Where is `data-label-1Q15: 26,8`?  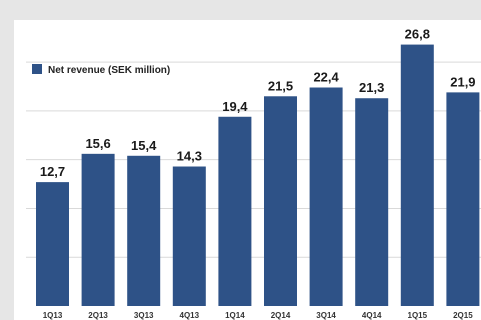
data-label-1Q15: 26,8 is located at coordinates (417, 34).